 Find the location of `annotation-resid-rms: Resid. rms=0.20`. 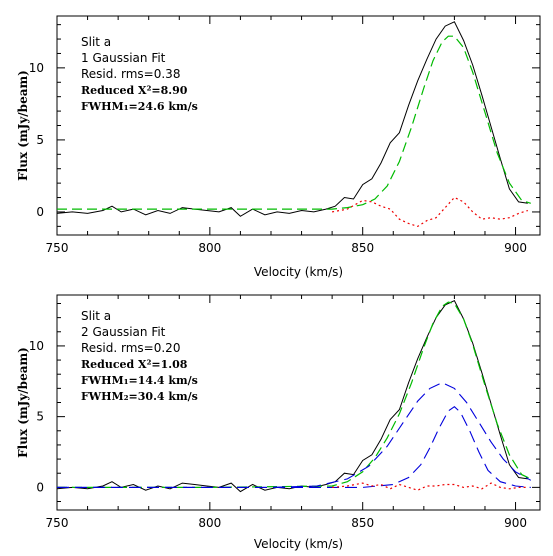

annotation-resid-rms: Resid. rms=0.20 is located at coordinates (130, 348).